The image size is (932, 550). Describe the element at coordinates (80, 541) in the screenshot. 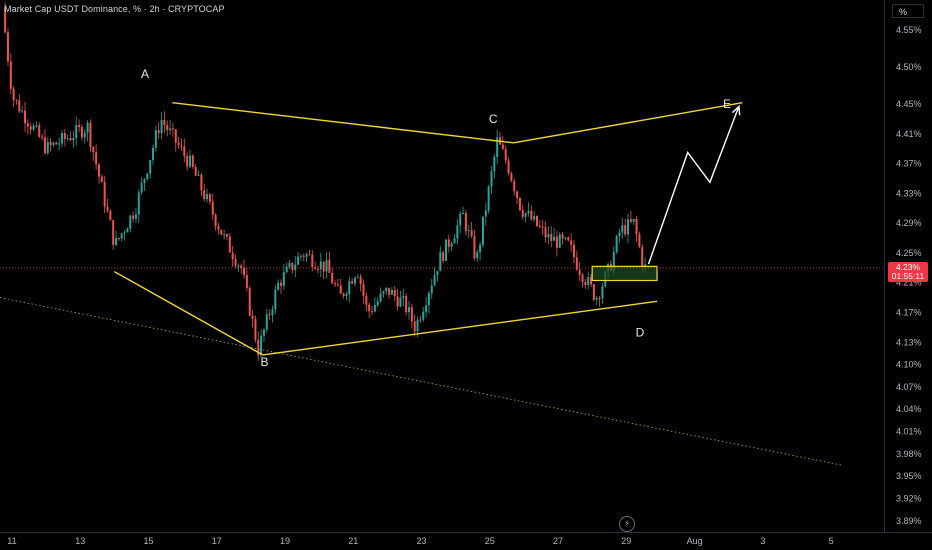

I see `time-tick-label: 13` at that location.